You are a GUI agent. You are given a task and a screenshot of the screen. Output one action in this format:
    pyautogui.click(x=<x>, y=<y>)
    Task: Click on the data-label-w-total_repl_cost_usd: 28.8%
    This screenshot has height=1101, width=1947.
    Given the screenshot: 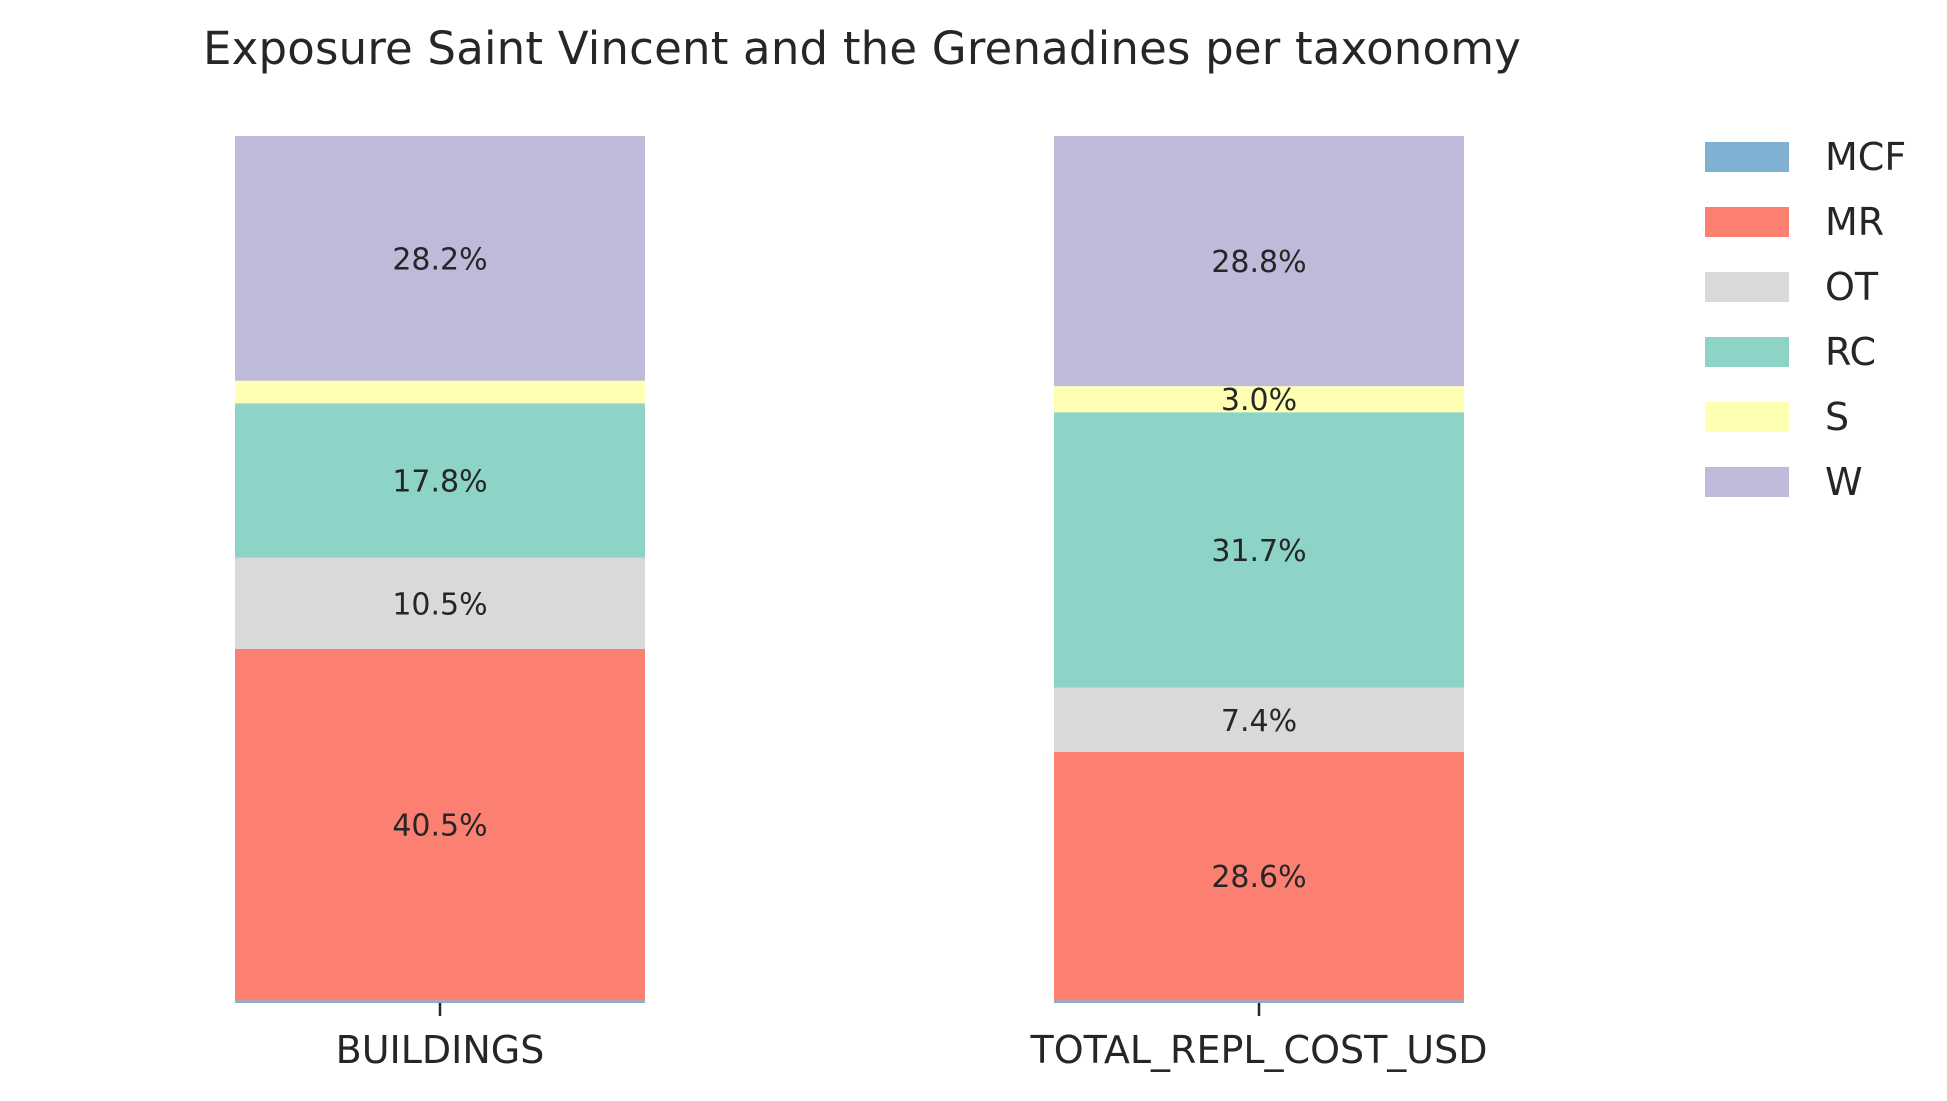 What is the action you would take?
    pyautogui.click(x=1258, y=262)
    